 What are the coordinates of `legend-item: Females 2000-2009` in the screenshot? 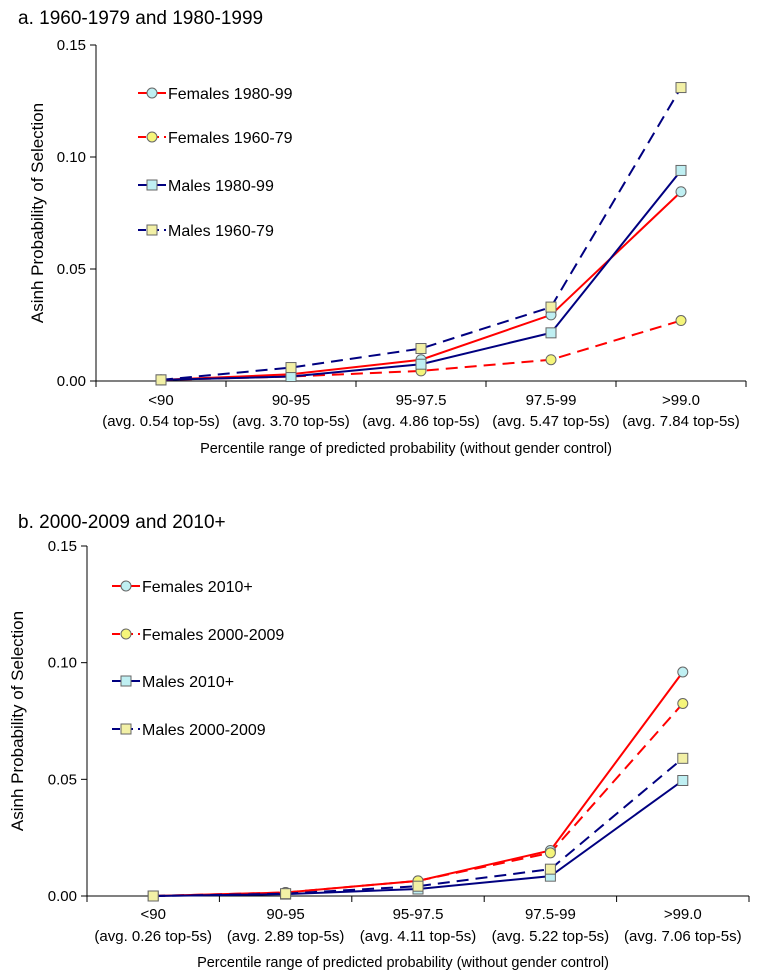 It's located at (198, 635).